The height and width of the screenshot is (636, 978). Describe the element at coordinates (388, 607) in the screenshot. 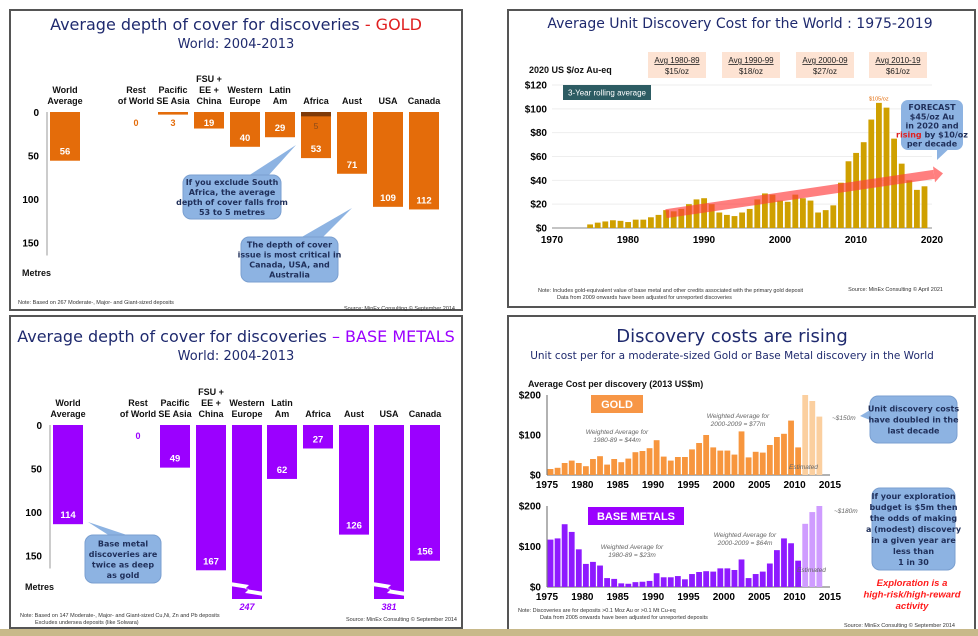

I see `bar-value-label: 381` at that location.